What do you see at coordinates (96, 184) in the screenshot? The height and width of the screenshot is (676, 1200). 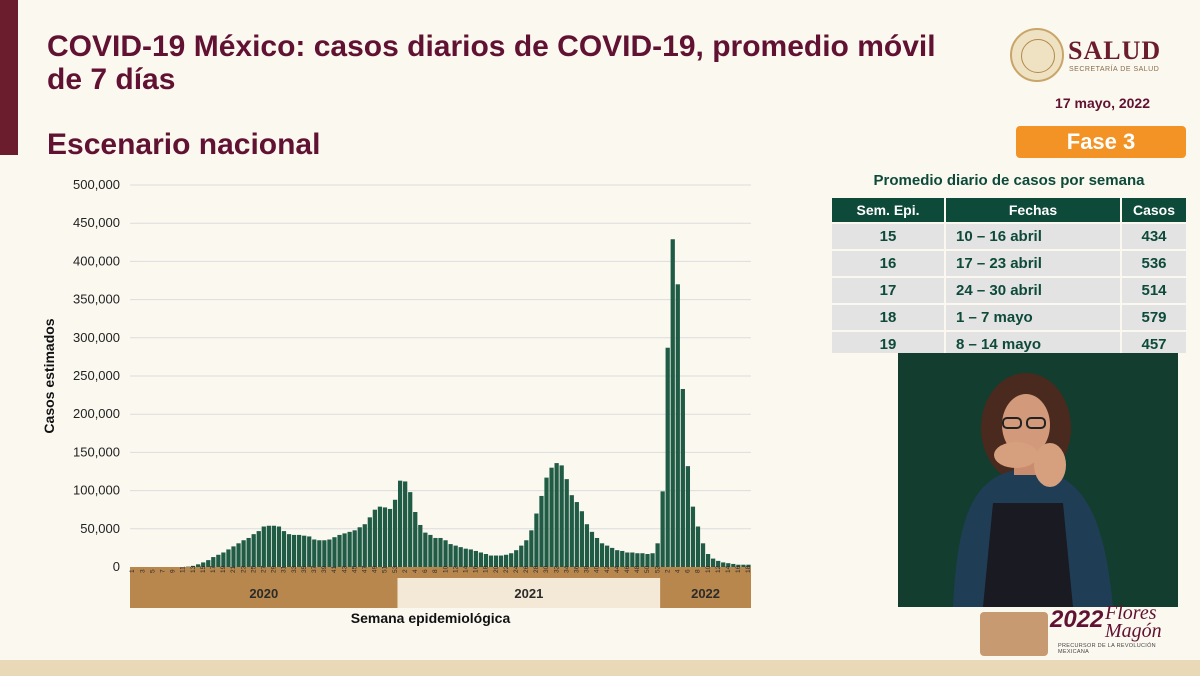 I see `y-tick-label: 500,000` at bounding box center [96, 184].